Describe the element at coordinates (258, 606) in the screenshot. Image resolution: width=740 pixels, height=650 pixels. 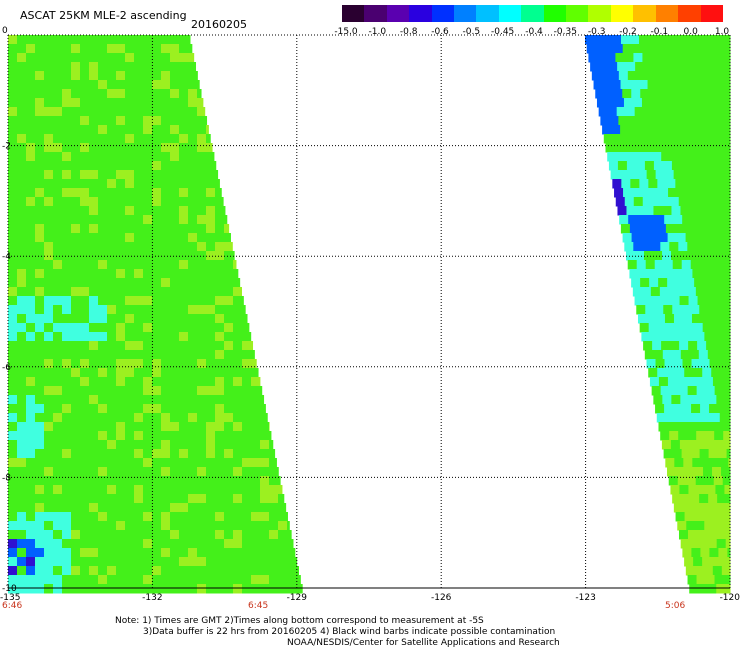
I see `time-middle: 6:45` at that location.